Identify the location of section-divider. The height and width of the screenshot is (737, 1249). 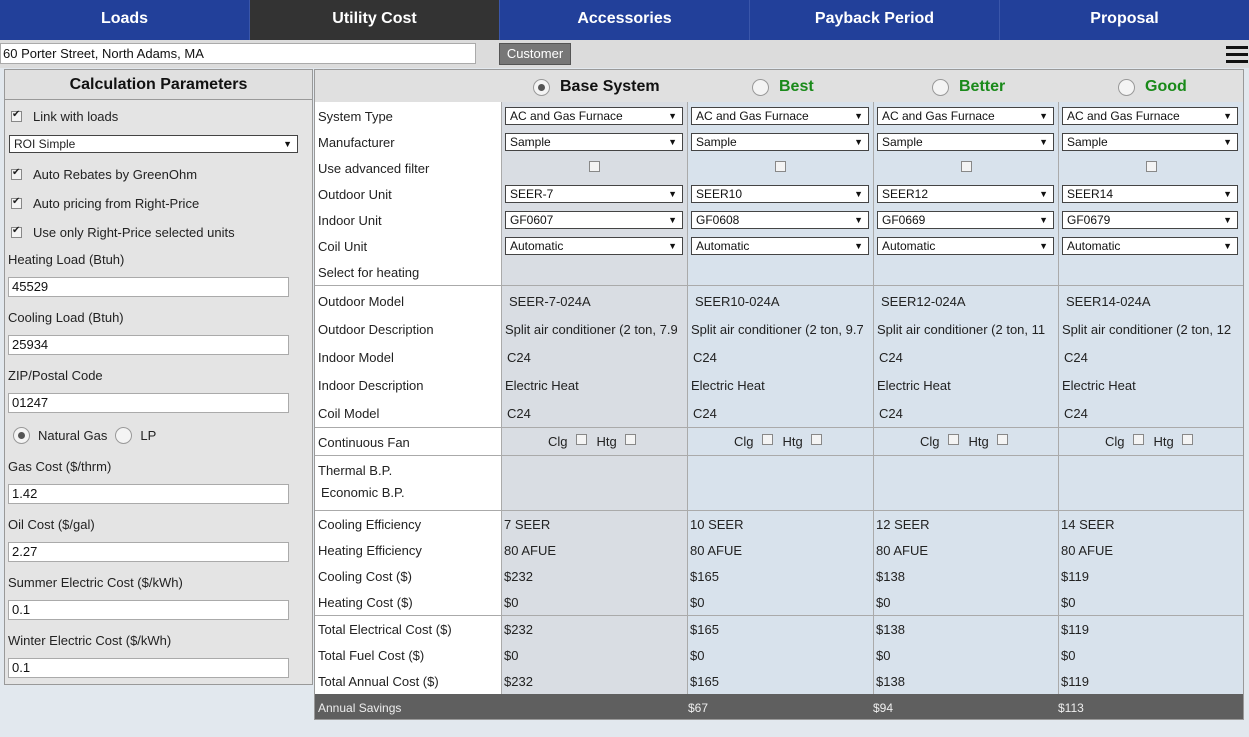
(779, 455).